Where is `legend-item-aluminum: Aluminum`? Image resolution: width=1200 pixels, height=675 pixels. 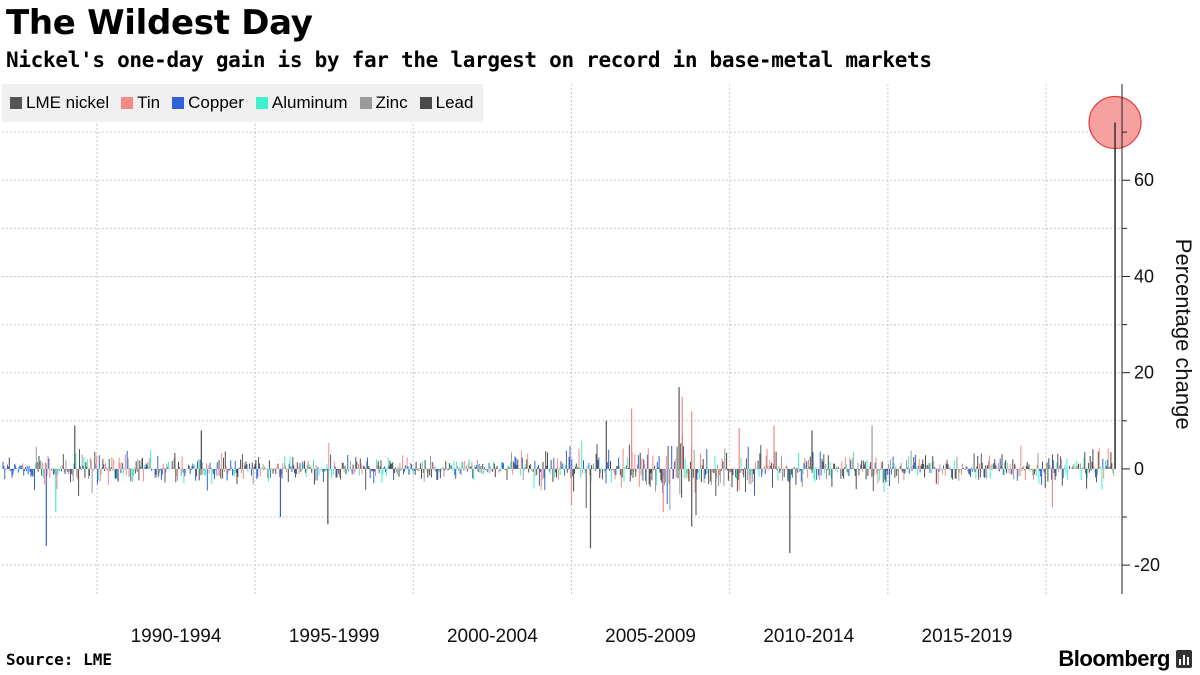
legend-item-aluminum: Aluminum is located at coordinates (301, 103).